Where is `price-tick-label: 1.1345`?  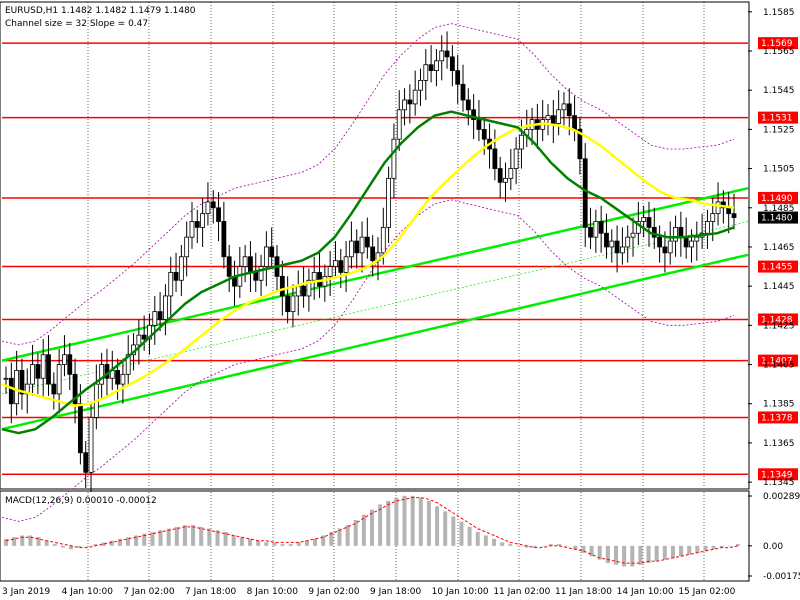
price-tick-label: 1.1345 is located at coordinates (779, 483).